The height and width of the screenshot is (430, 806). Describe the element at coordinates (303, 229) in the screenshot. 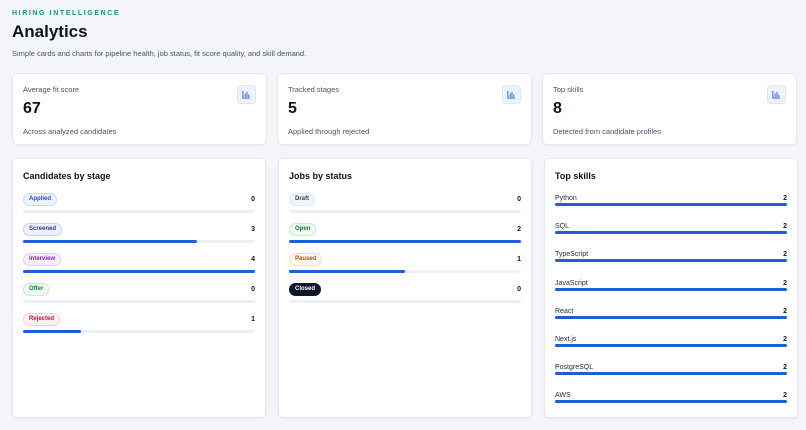

I see `status-badge: Open` at that location.